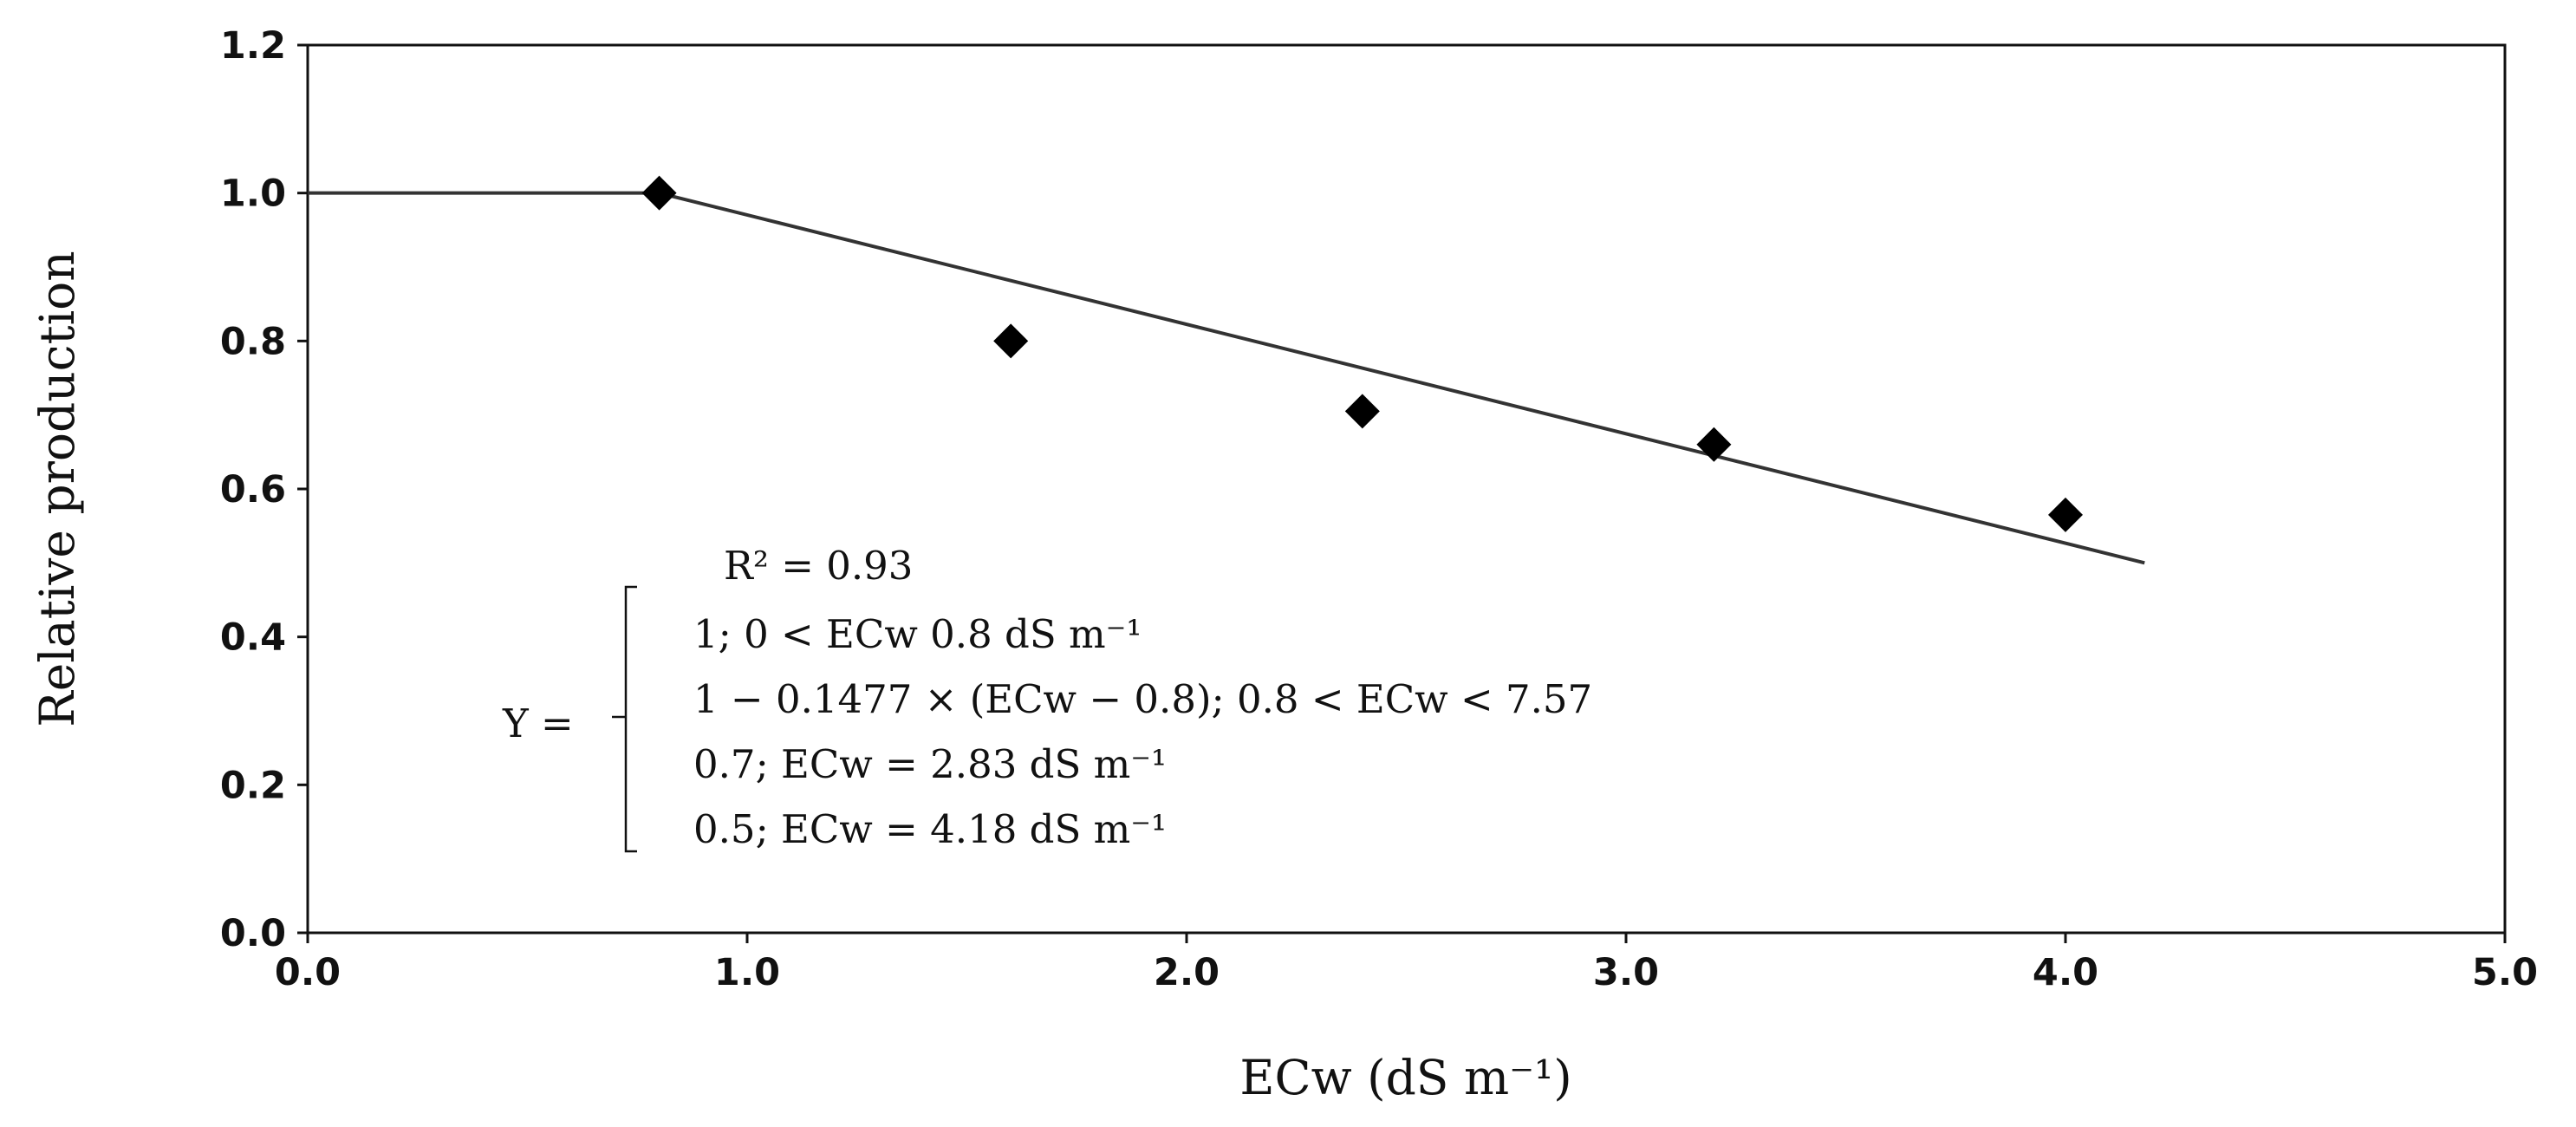  I want to click on y-tick-label: 1.0, so click(253, 194).